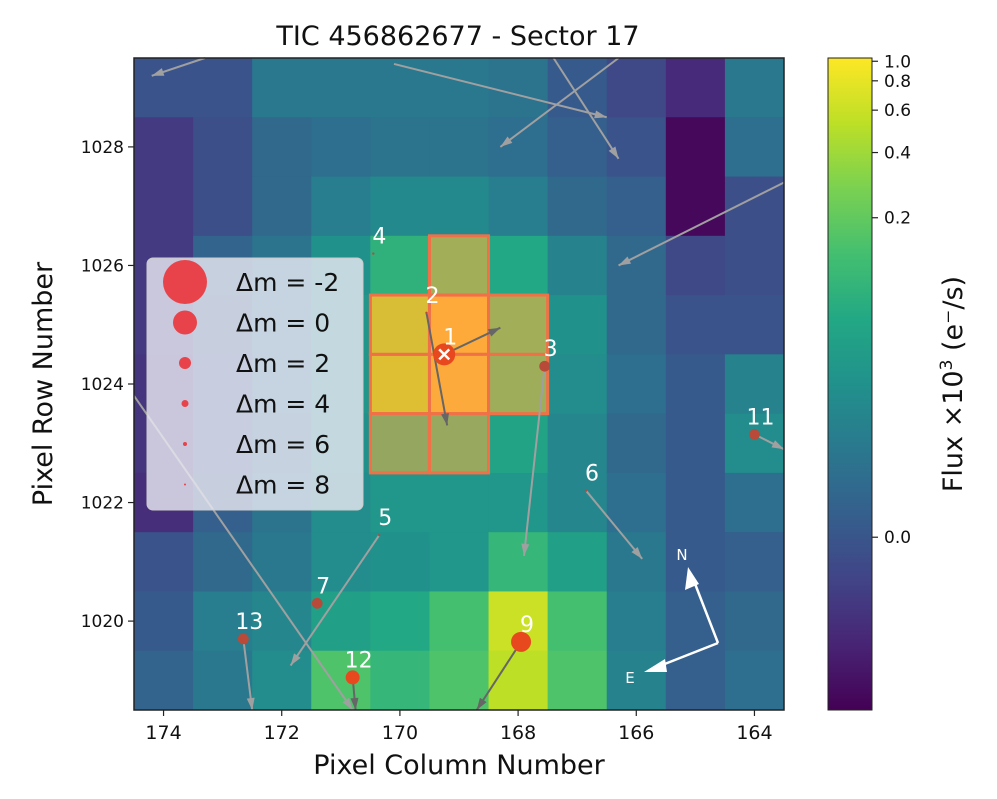 This screenshot has height=799, width=997. I want to click on aperture-mask, so click(459, 354).